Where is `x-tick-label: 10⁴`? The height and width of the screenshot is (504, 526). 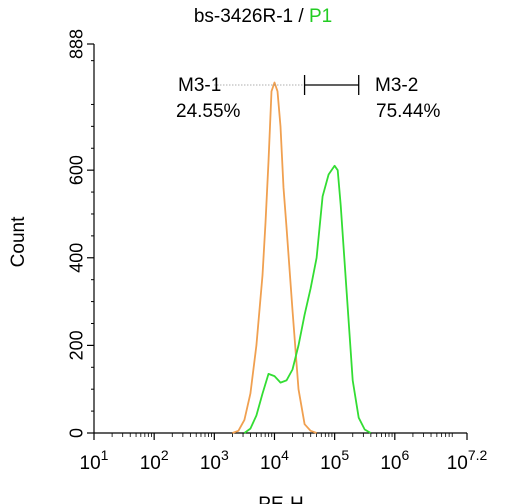
x-tick-label: 10⁴ is located at coordinates (274, 460).